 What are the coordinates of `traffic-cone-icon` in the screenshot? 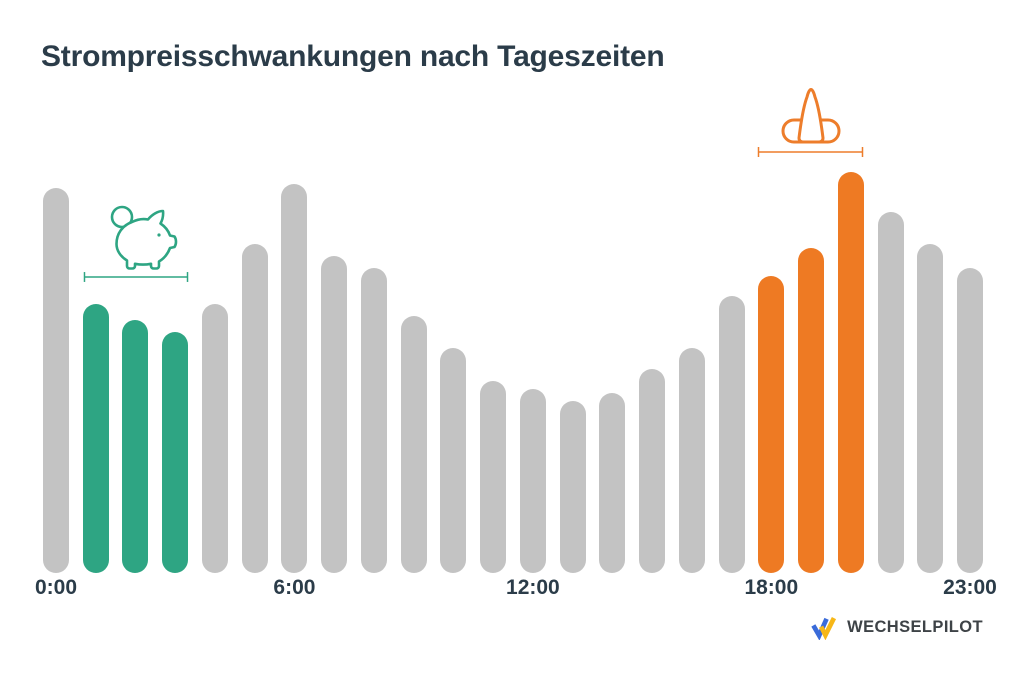 It's located at (811, 114).